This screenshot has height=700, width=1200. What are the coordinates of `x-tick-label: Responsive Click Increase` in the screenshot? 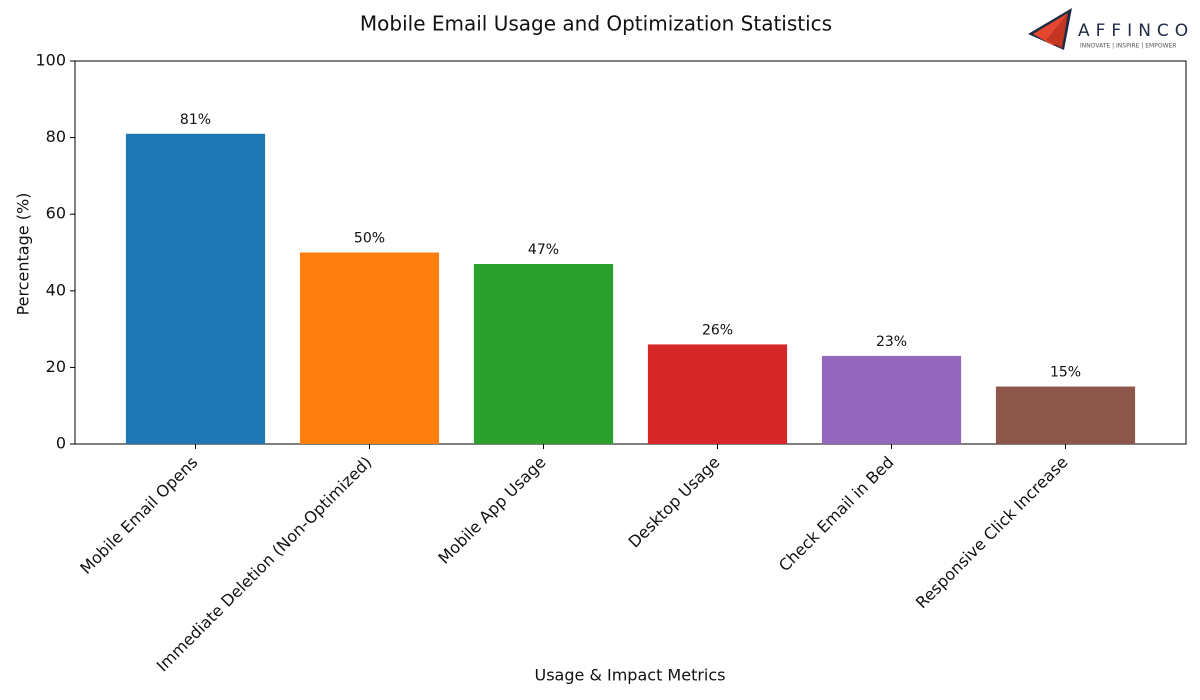 It's located at (992, 533).